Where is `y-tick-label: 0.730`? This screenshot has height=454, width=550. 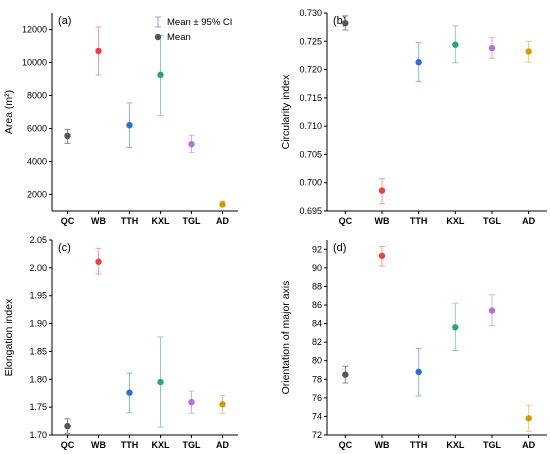
y-tick-label: 0.730 is located at coordinates (310, 13).